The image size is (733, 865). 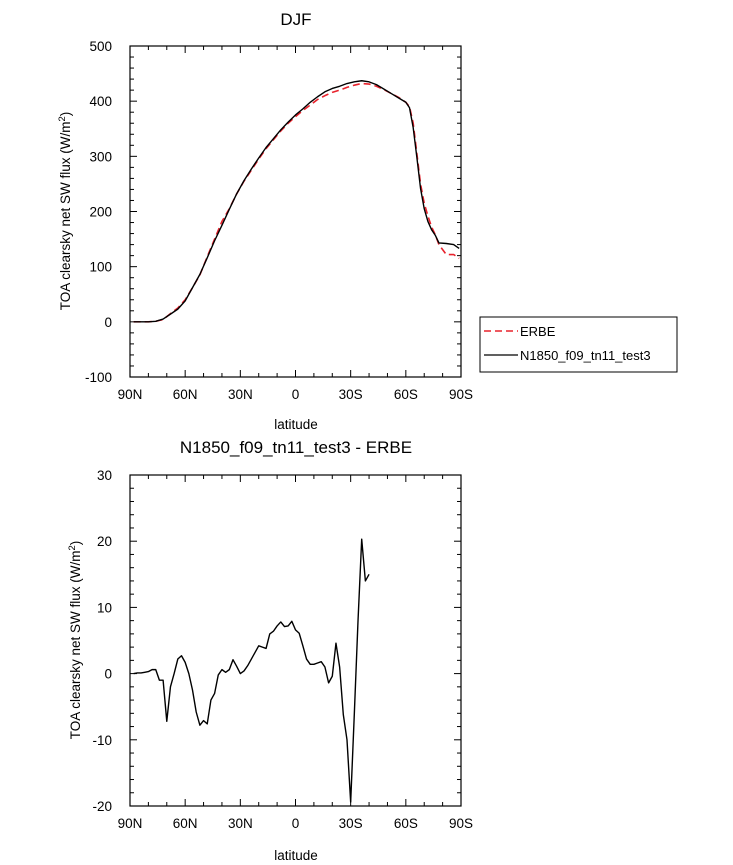 I want to click on top-x-tick-label: 90N, so click(x=130, y=394).